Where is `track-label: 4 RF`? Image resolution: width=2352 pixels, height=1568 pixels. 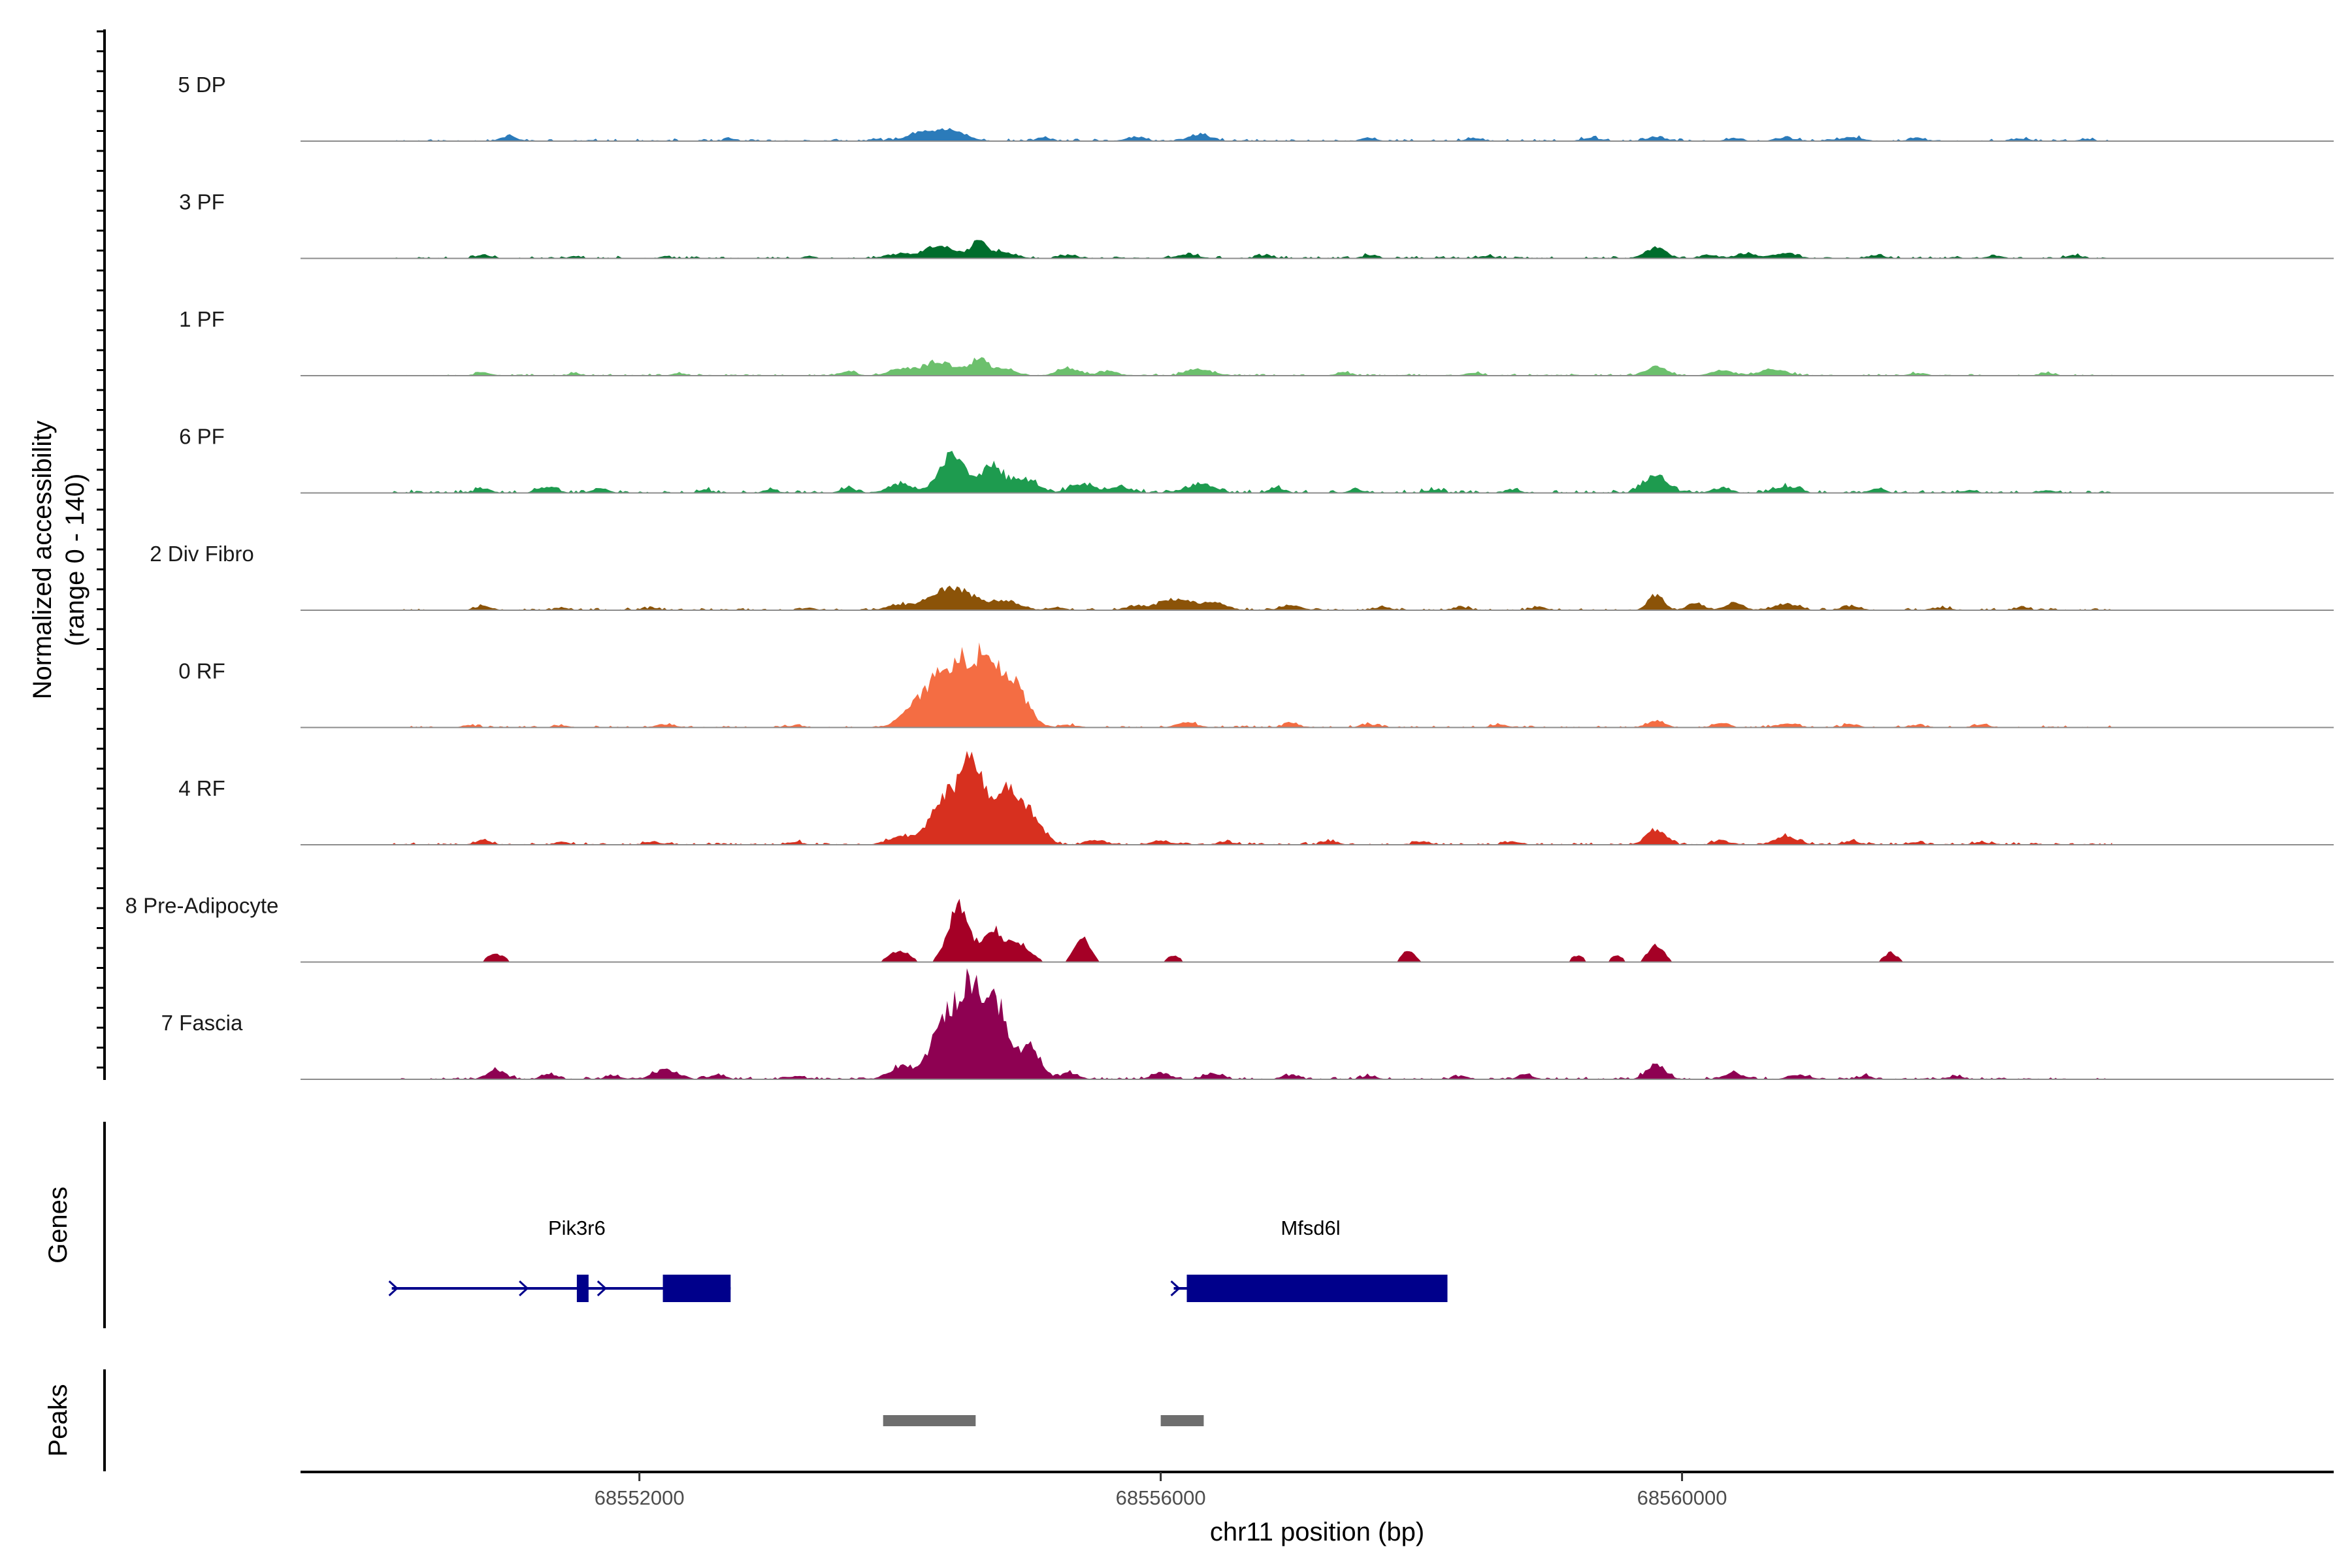
track-label: 4 RF is located at coordinates (201, 788).